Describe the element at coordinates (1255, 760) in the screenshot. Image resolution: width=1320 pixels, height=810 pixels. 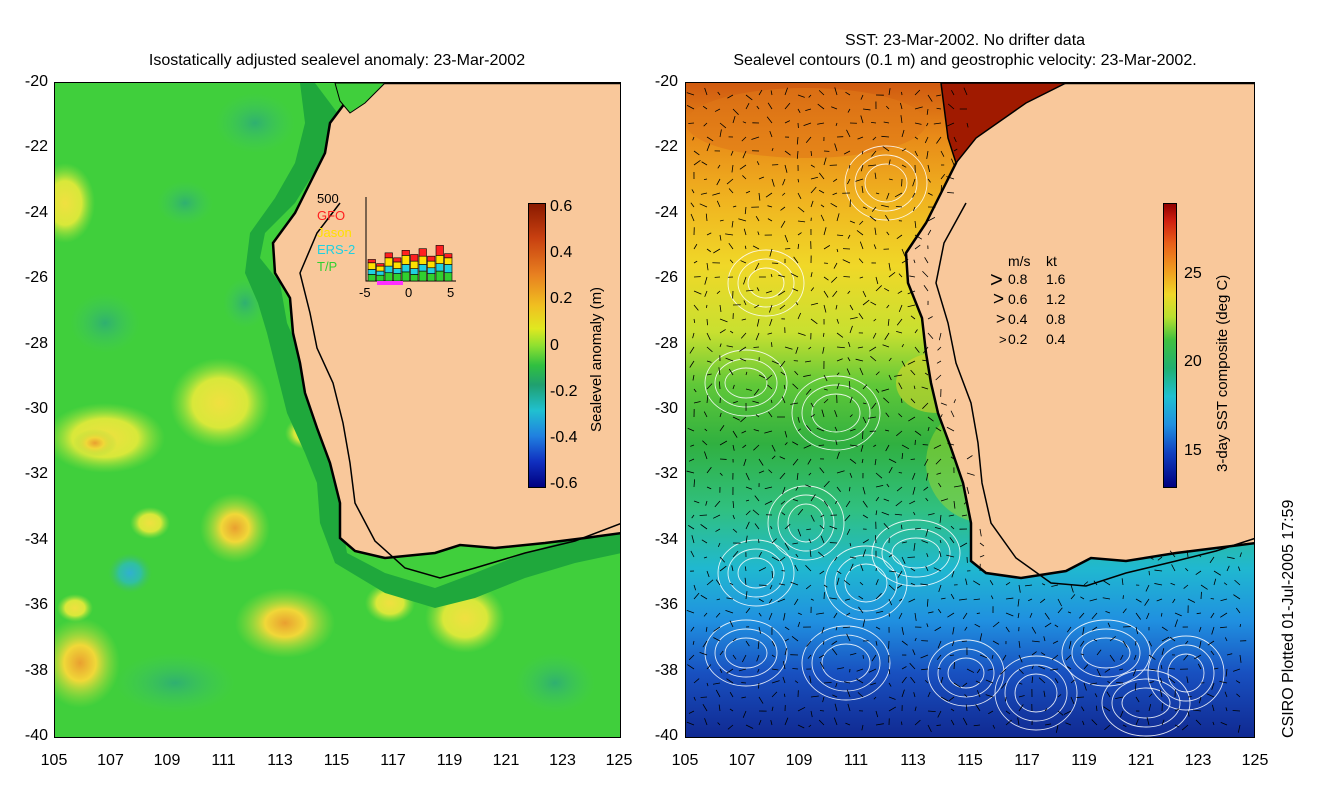
I see `right-x-tick: 125` at that location.